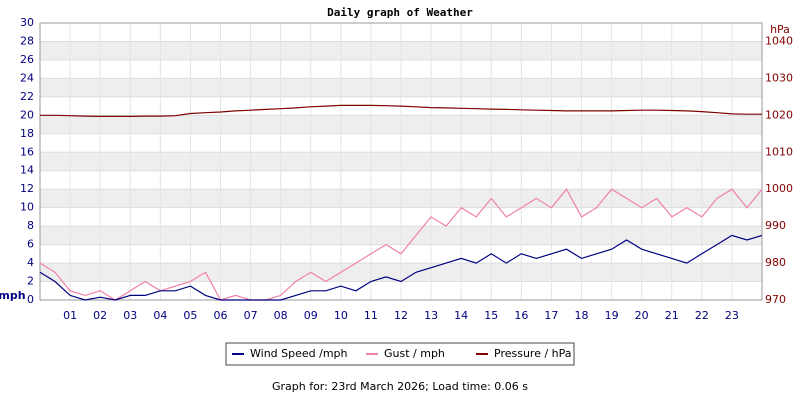 The width and height of the screenshot is (800, 404). Describe the element at coordinates (780, 29) in the screenshot. I see `y2-axis-label: hPa` at that location.